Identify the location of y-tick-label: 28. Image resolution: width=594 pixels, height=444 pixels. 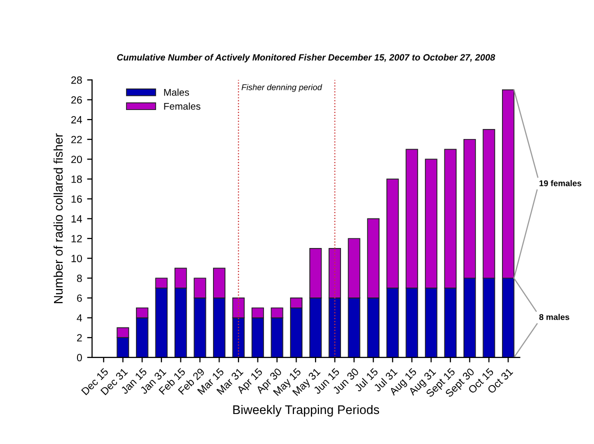
(76, 80).